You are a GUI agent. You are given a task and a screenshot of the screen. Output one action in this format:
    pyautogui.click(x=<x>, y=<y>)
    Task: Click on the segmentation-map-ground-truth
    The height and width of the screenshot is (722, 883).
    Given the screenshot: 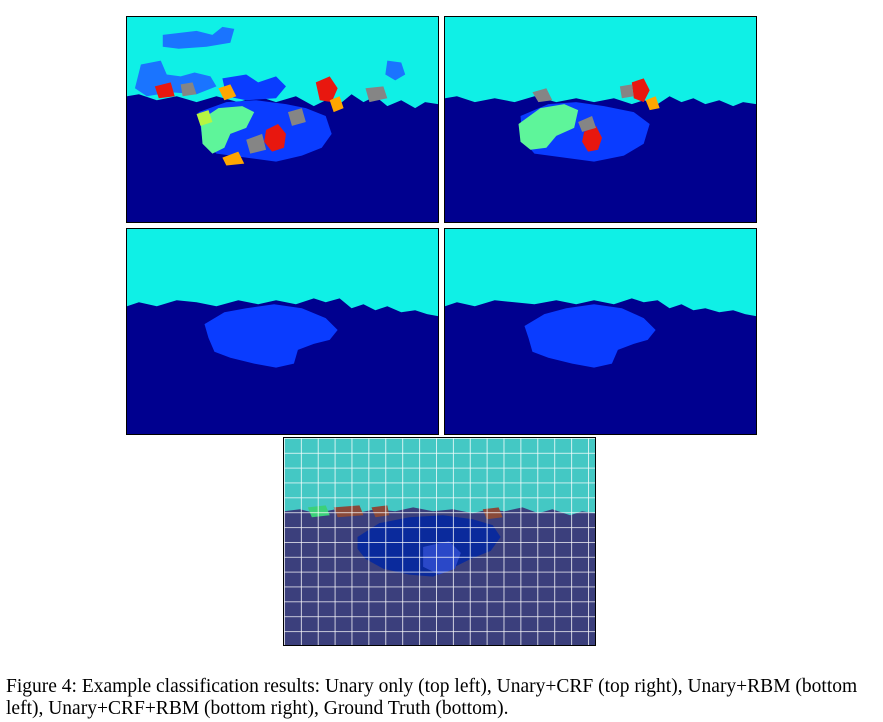 What is the action you would take?
    pyautogui.click(x=439, y=541)
    